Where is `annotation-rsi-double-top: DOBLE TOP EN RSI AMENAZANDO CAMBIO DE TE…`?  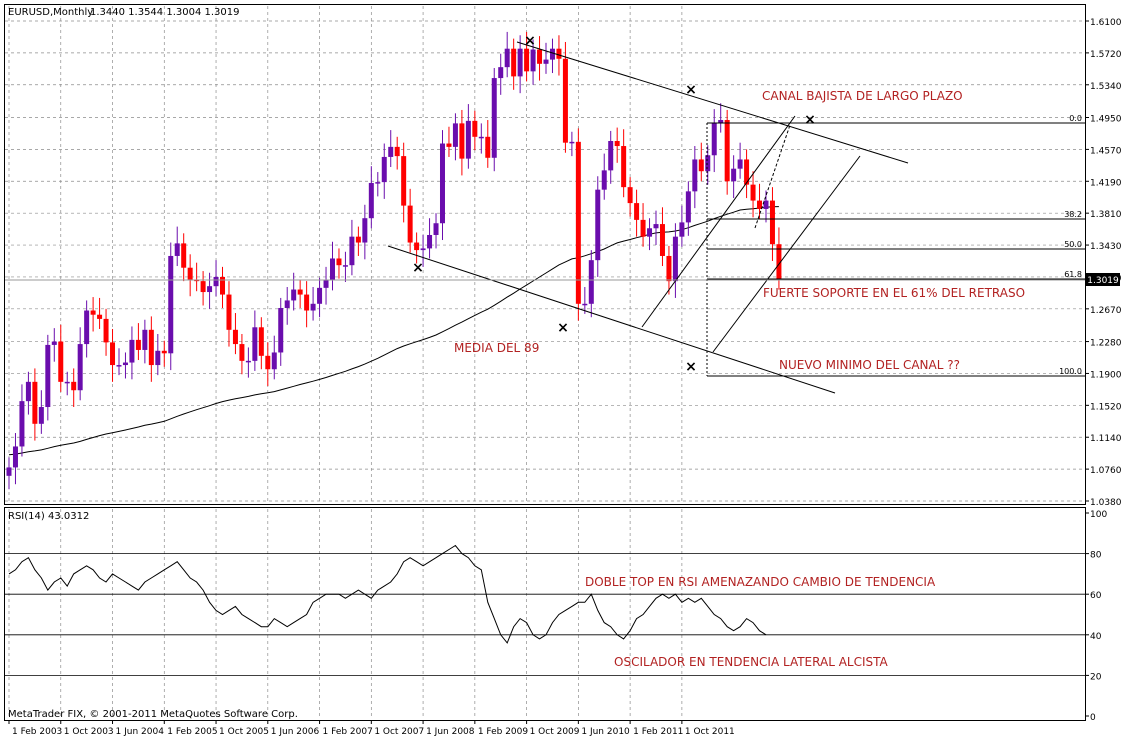 annotation-rsi-double-top: DOBLE TOP EN RSI AMENAZANDO CAMBIO DE TE… is located at coordinates (760, 582).